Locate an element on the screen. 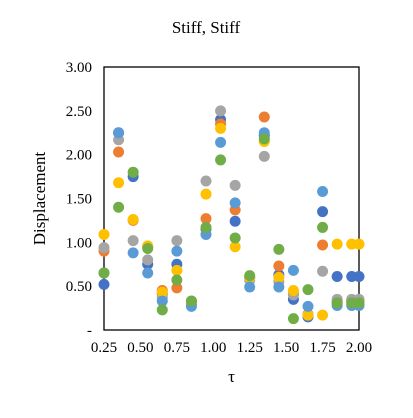 The height and width of the screenshot is (418, 413). y-axis-title: Displacement is located at coordinates (39, 198).